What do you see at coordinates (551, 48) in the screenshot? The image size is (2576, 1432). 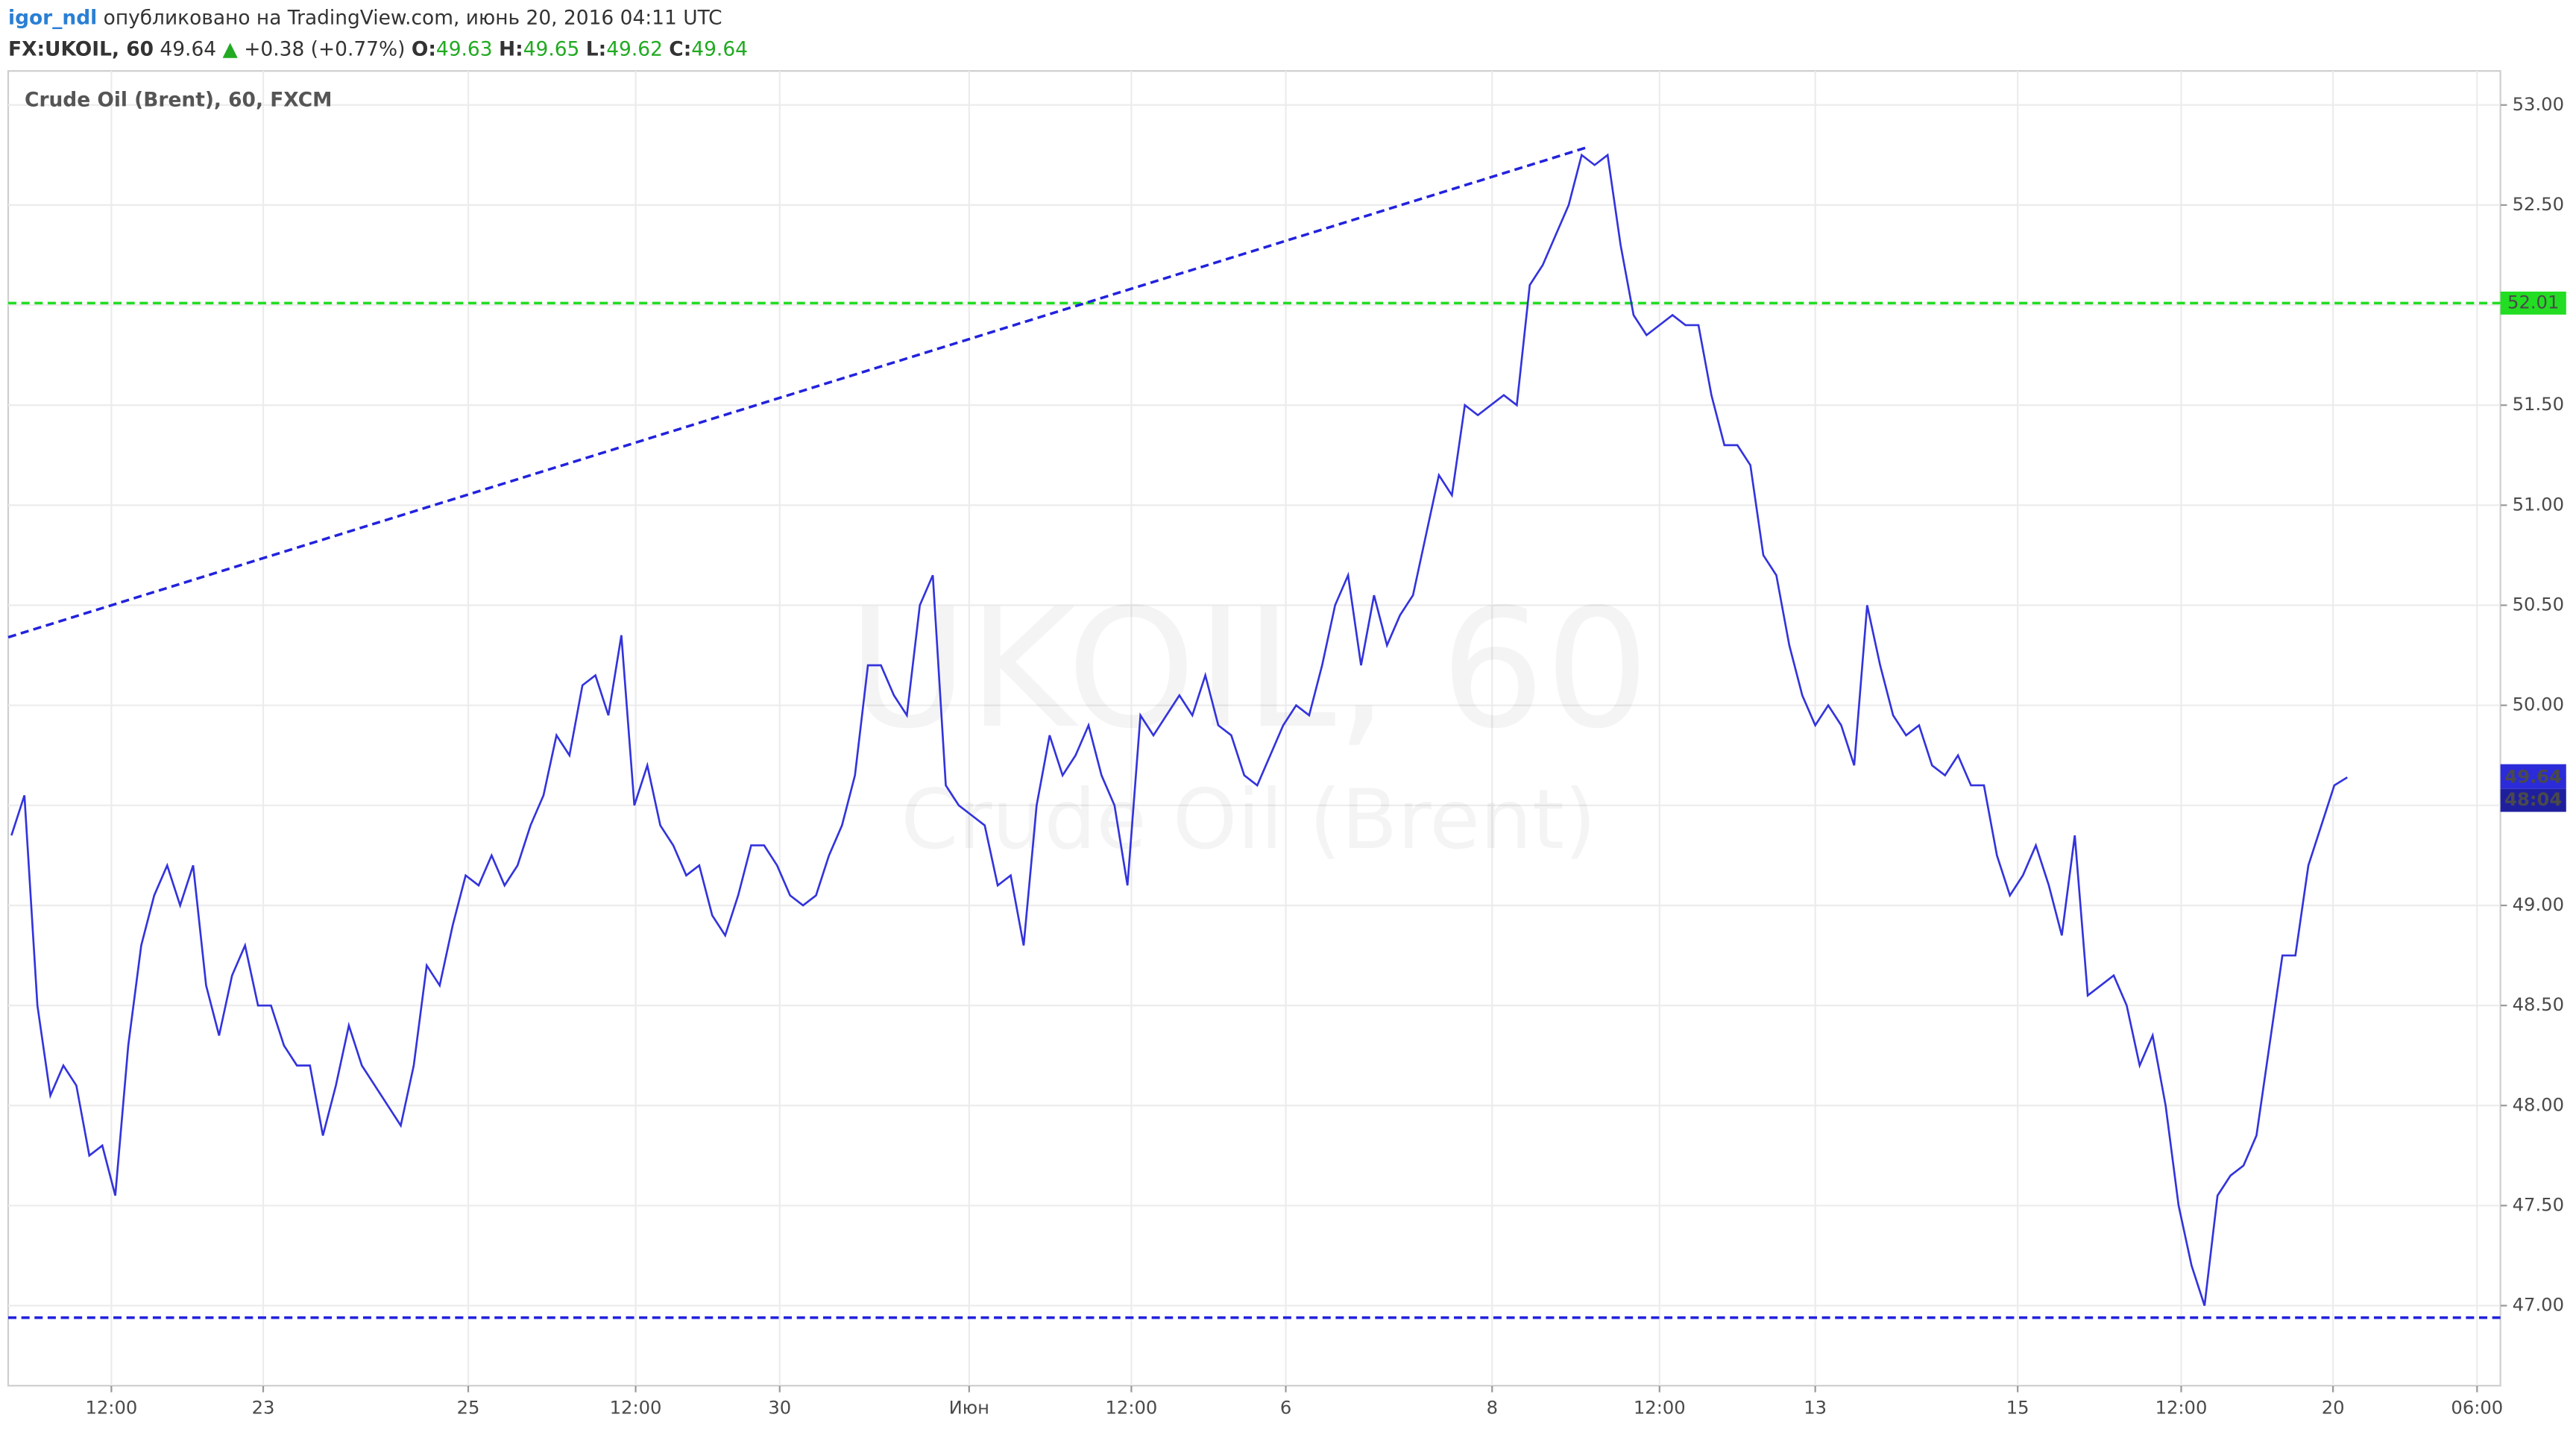 I see `h: 49.65` at bounding box center [551, 48].